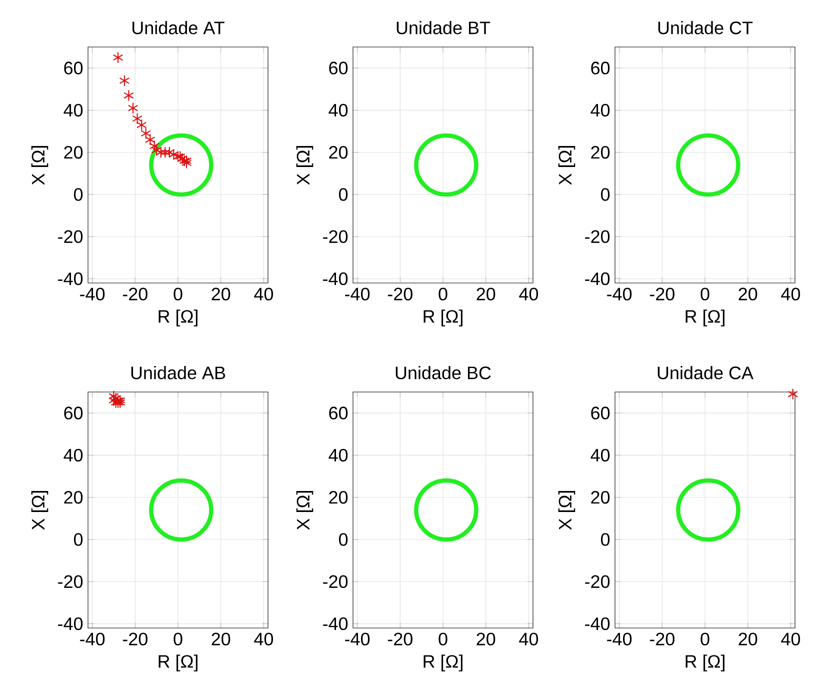 The height and width of the screenshot is (691, 832). Describe the element at coordinates (706, 373) in the screenshot. I see `chart-title: Unidade CA` at that location.